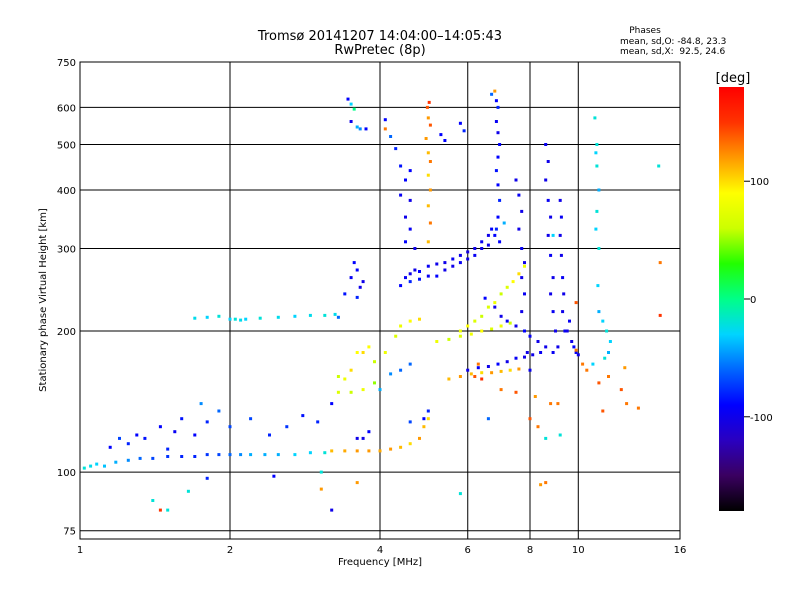  I want to click on x-tick-label: 6, so click(468, 550).